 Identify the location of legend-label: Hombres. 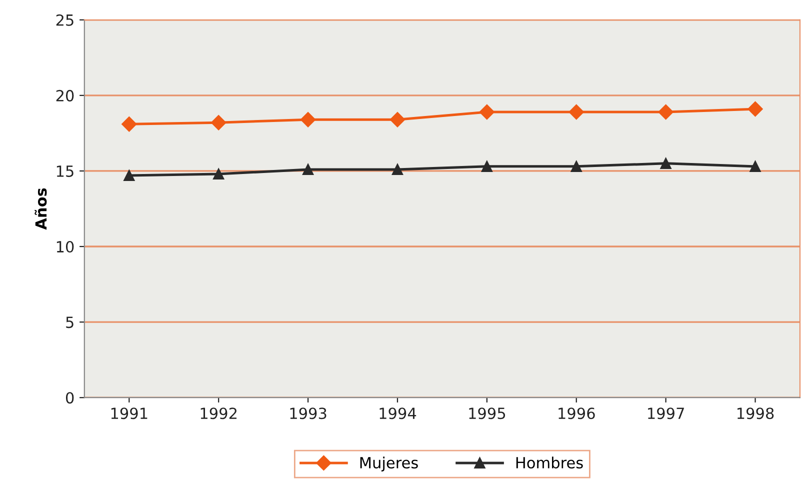
(549, 462).